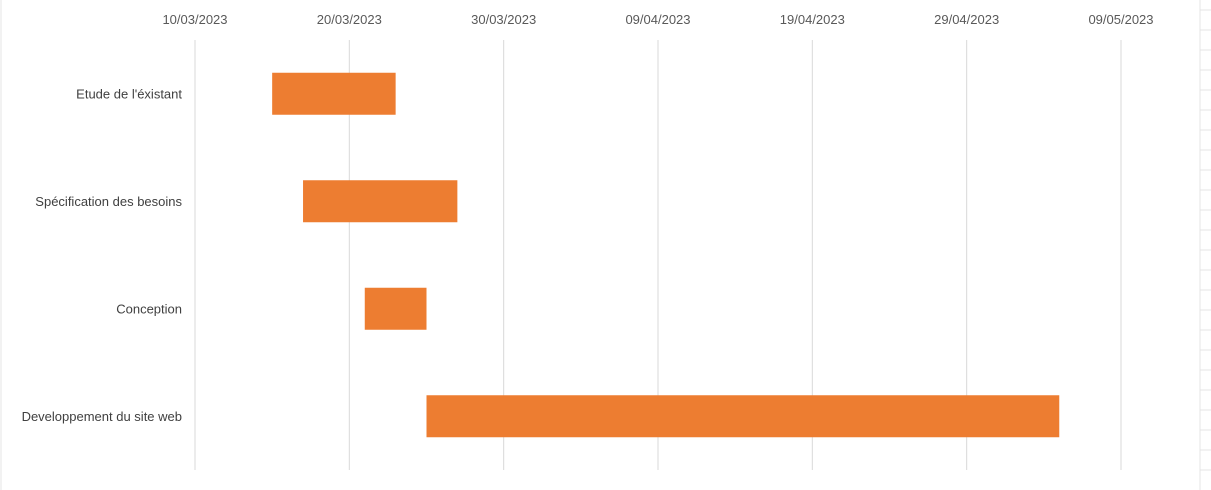 The image size is (1211, 490). Describe the element at coordinates (349, 19) in the screenshot. I see `x-tick-label: 20/03/2023` at that location.